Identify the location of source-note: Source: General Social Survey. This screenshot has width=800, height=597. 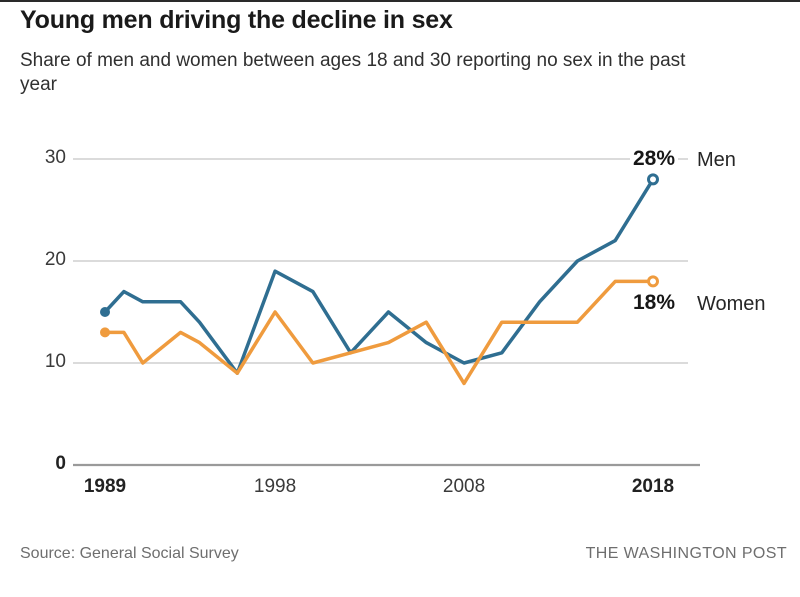
(129, 553).